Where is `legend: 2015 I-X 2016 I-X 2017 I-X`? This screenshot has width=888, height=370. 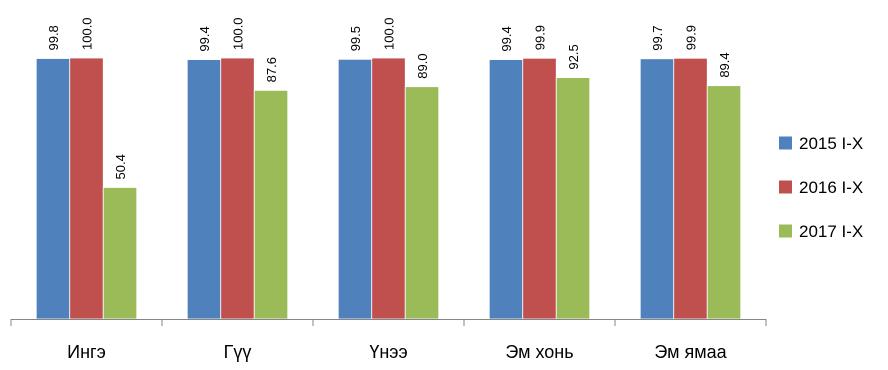 legend: 2015 I-X 2016 I-X 2017 I-X is located at coordinates (821, 187).